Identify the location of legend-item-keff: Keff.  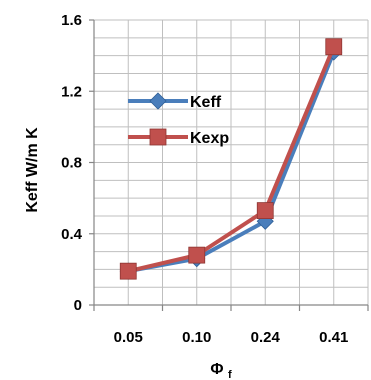
(175, 101).